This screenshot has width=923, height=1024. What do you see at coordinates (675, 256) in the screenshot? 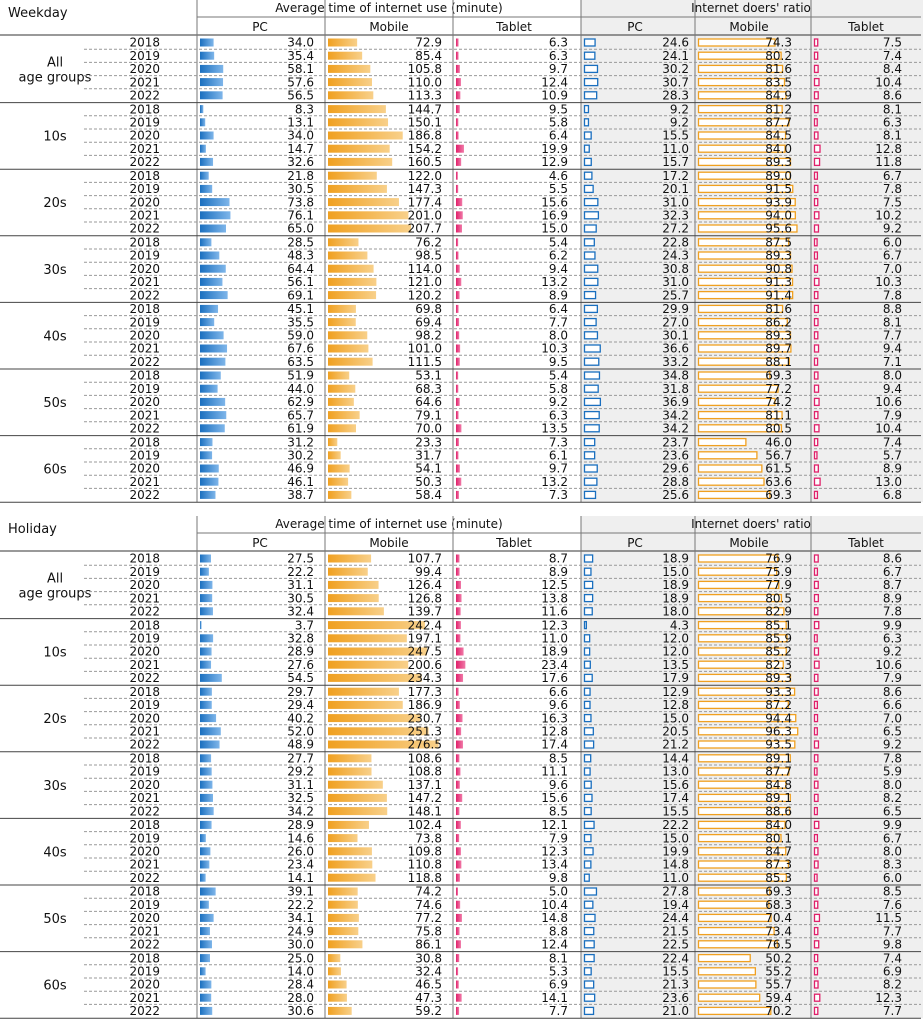
I see `pc-ratio-value: 24.3` at bounding box center [675, 256].